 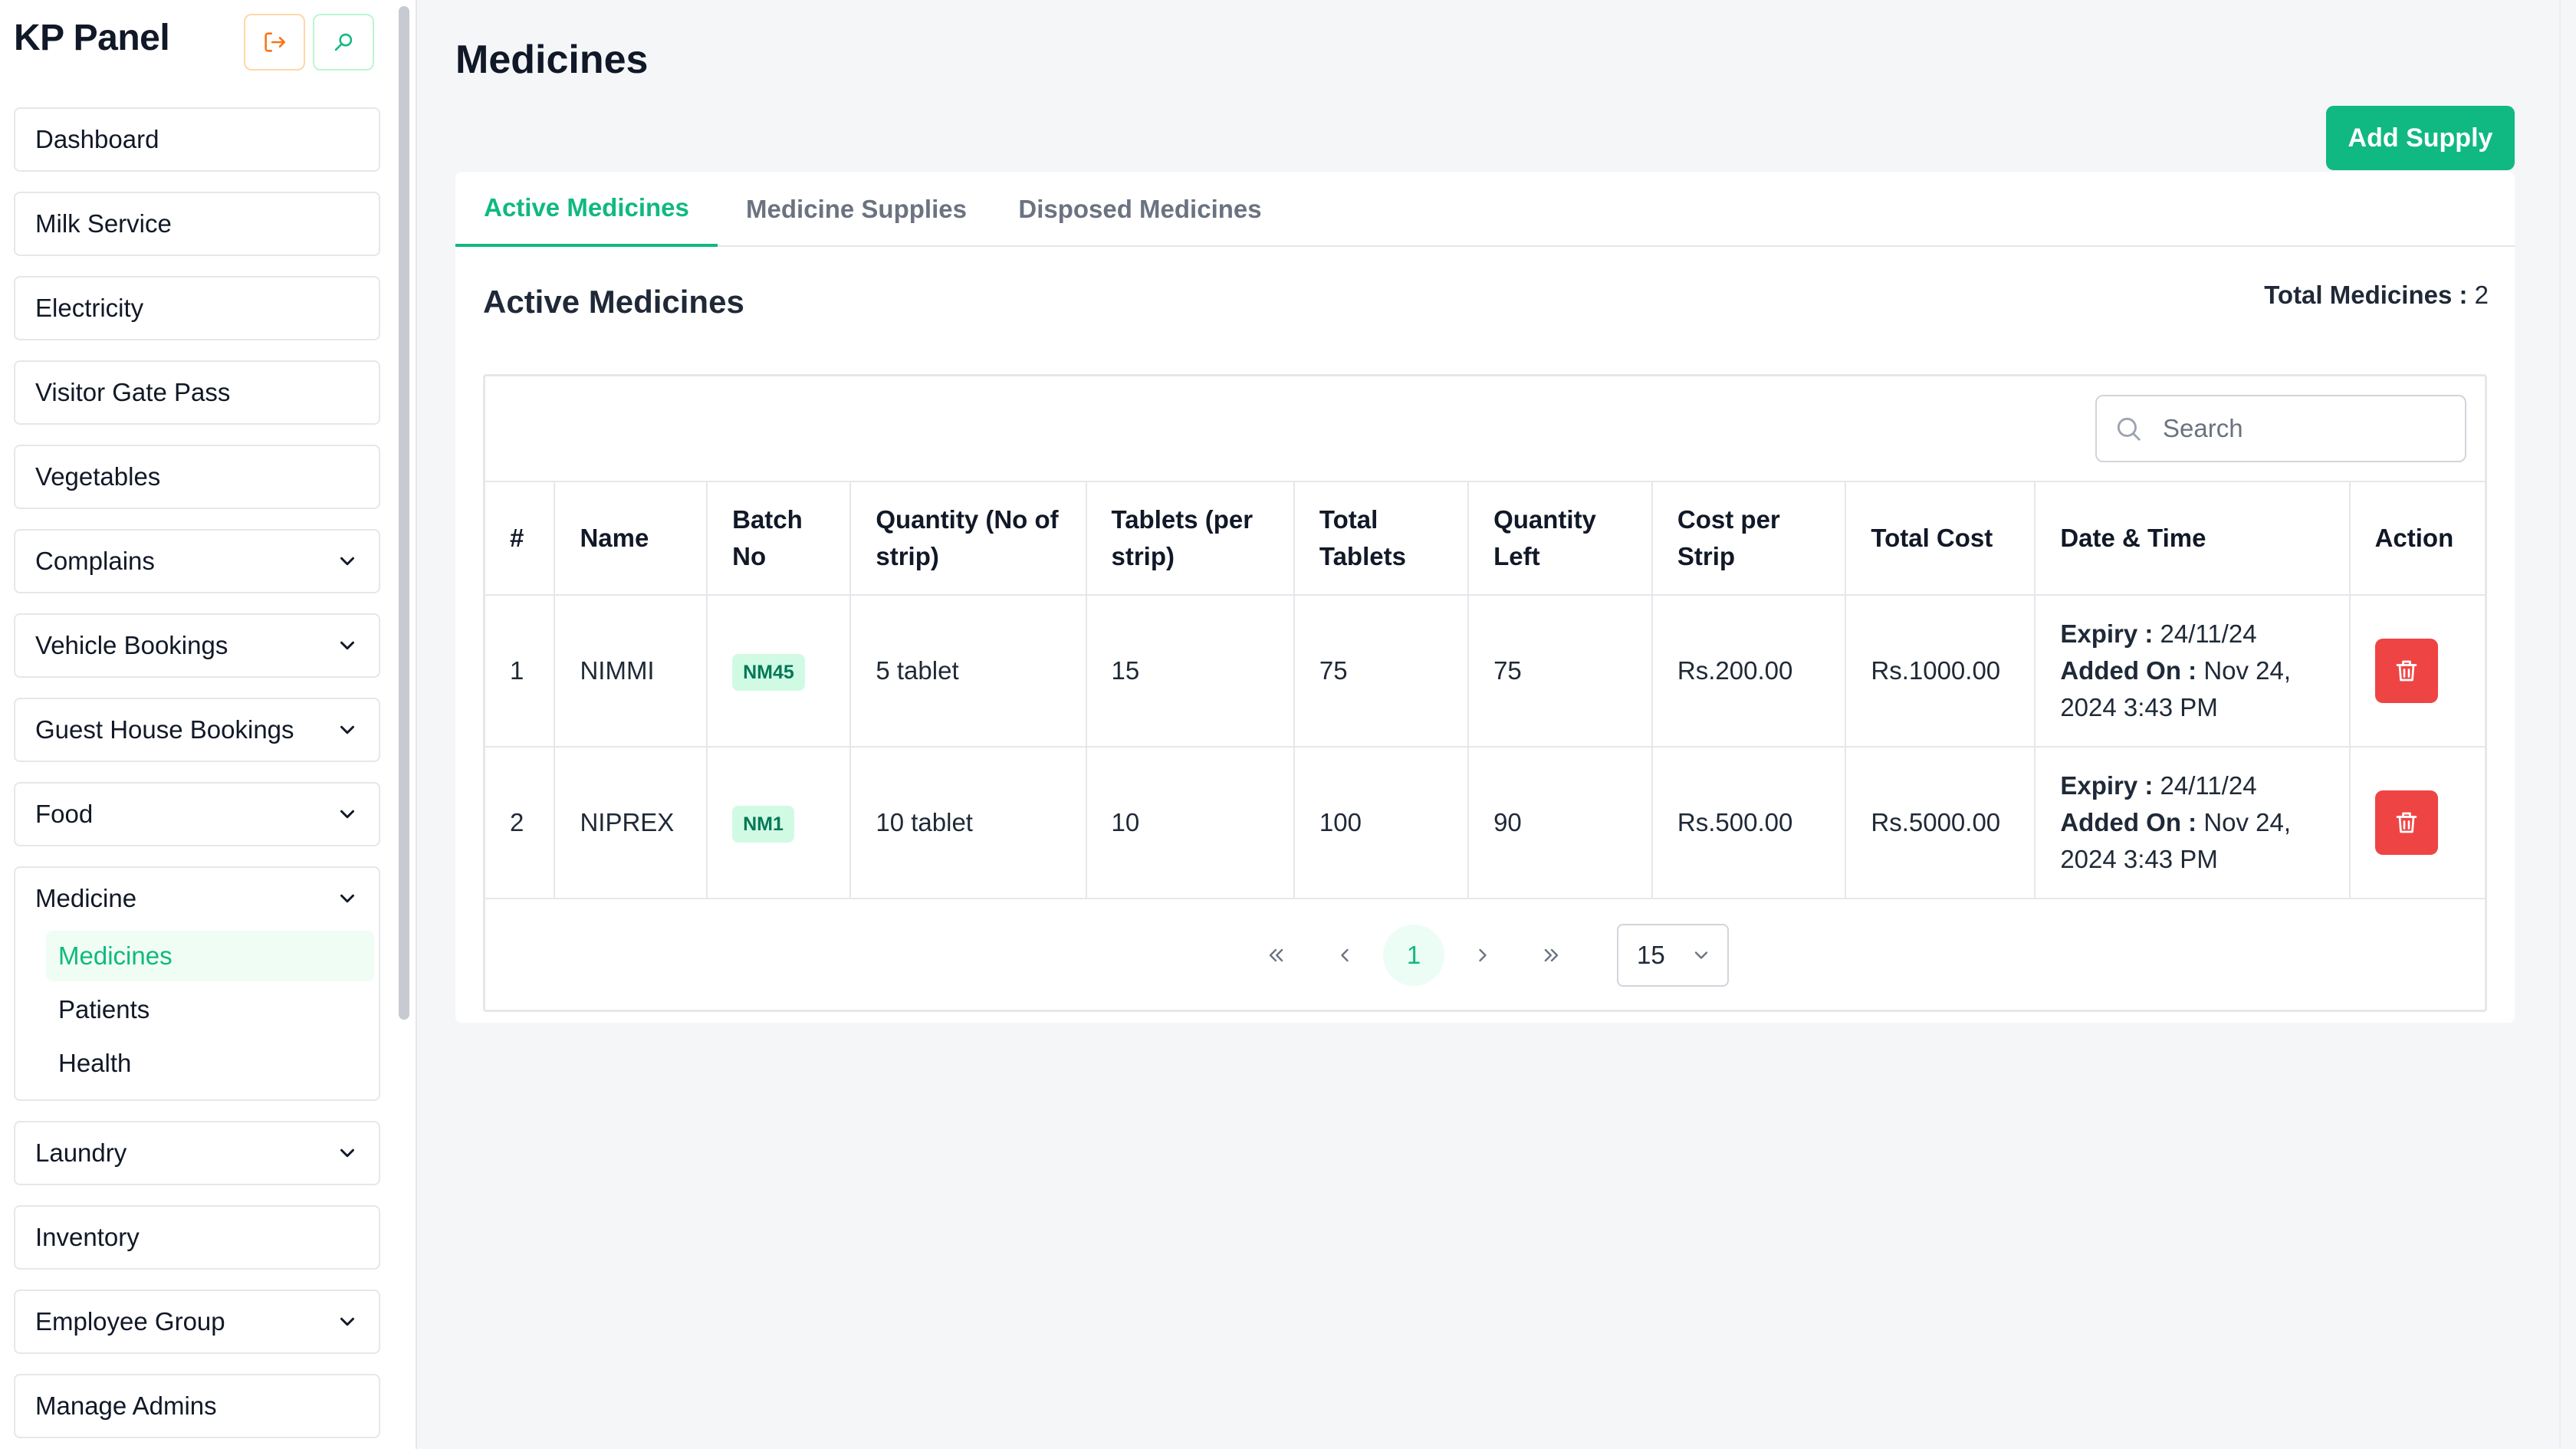 What do you see at coordinates (1940, 538) in the screenshot?
I see `column-header-total-cost: Total Cost` at bounding box center [1940, 538].